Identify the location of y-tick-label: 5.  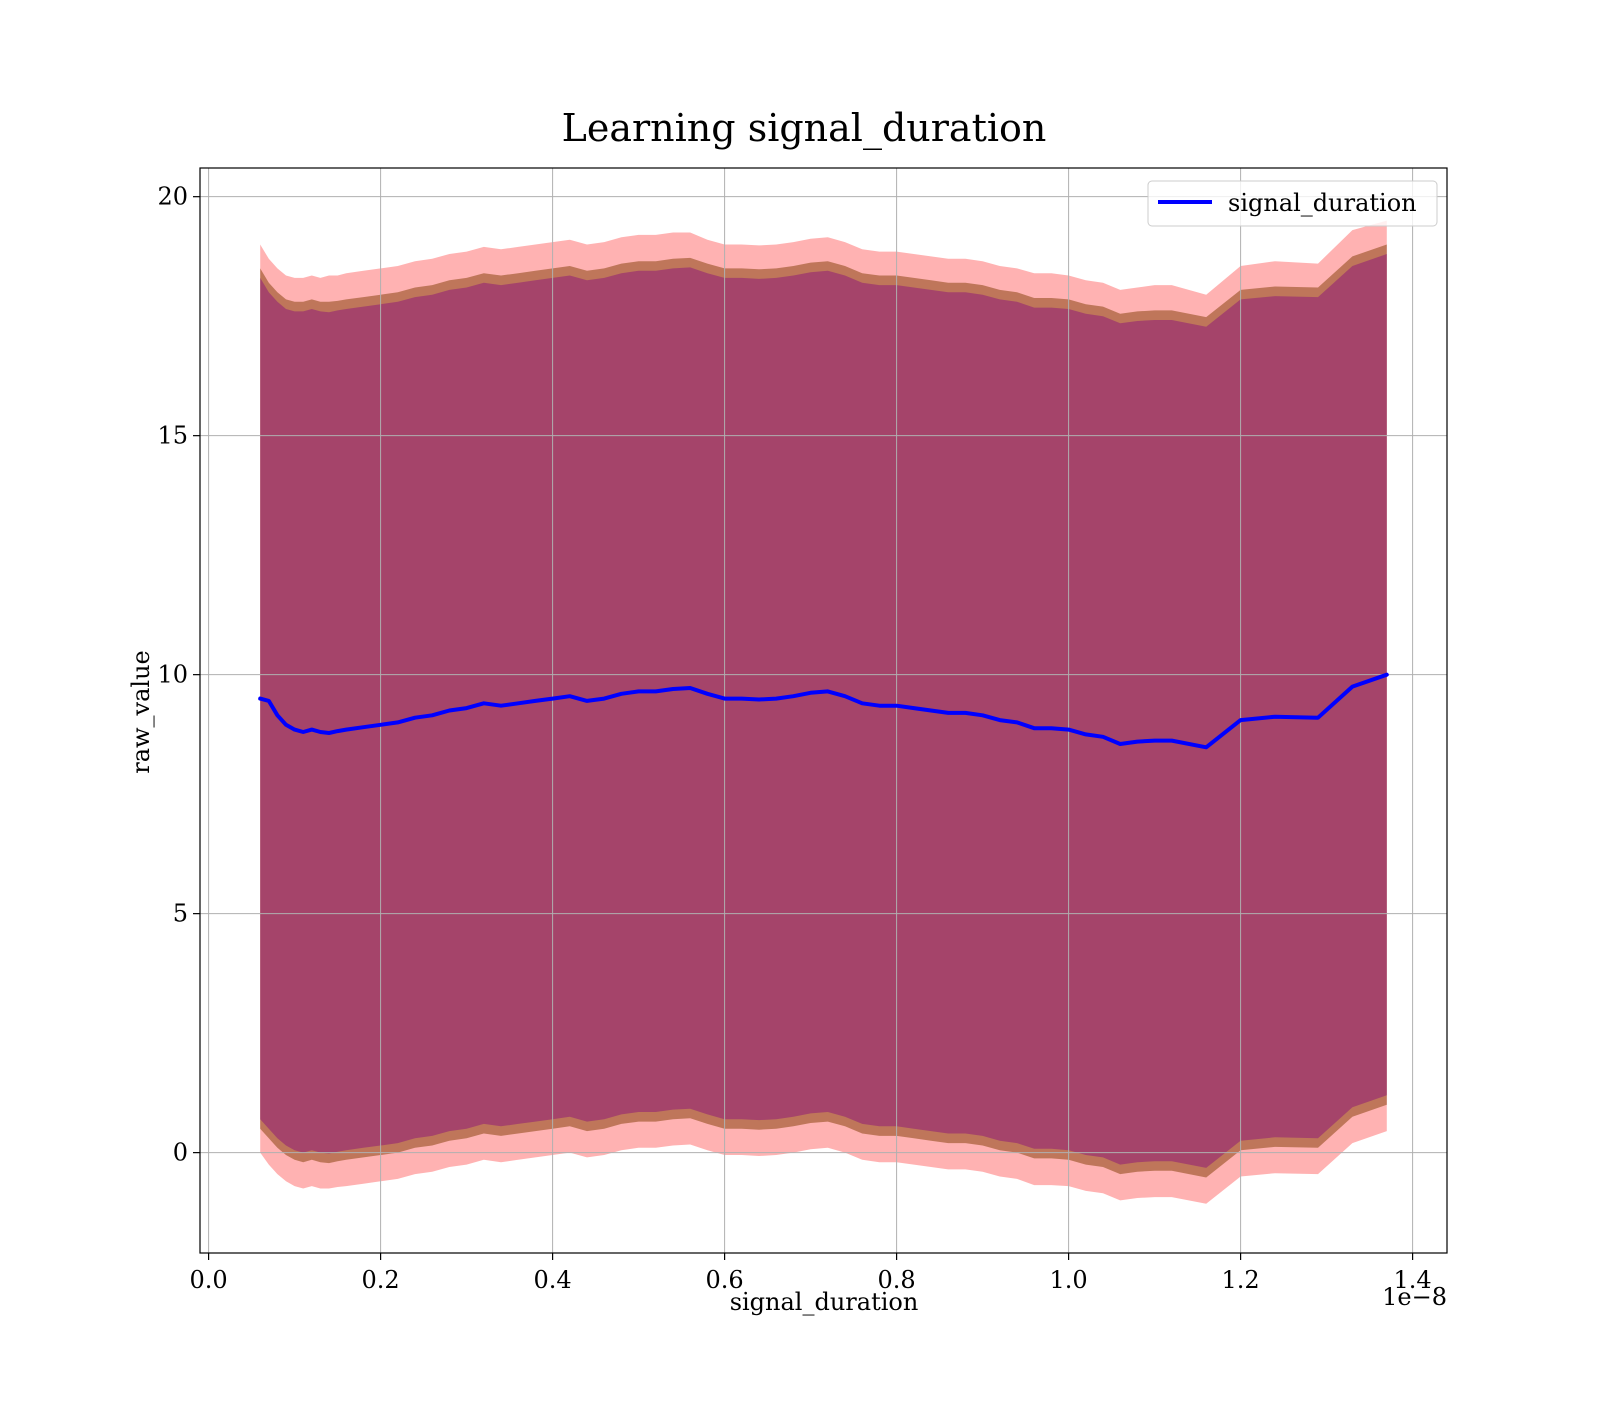
(180, 914).